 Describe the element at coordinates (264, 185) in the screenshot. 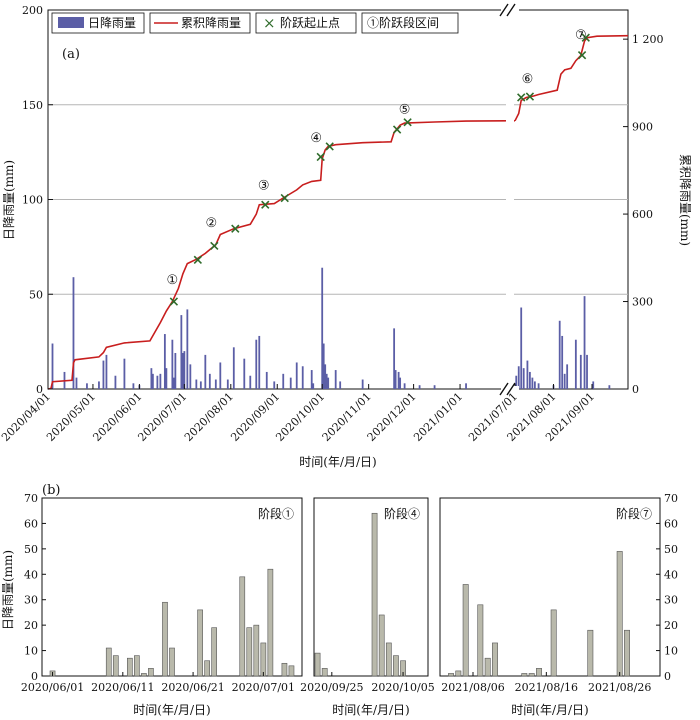

I see `stage-label: ③` at that location.